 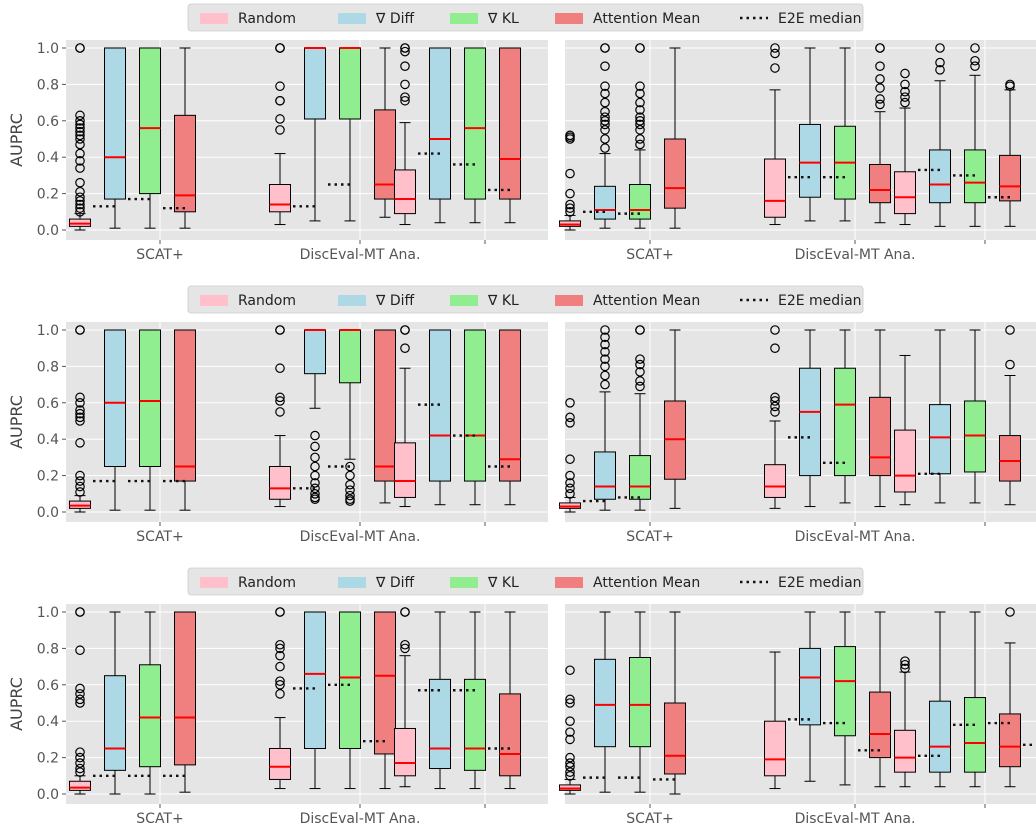 What do you see at coordinates (394, 301) in the screenshot?
I see `legend-label-2: ∇ Diff` at bounding box center [394, 301].